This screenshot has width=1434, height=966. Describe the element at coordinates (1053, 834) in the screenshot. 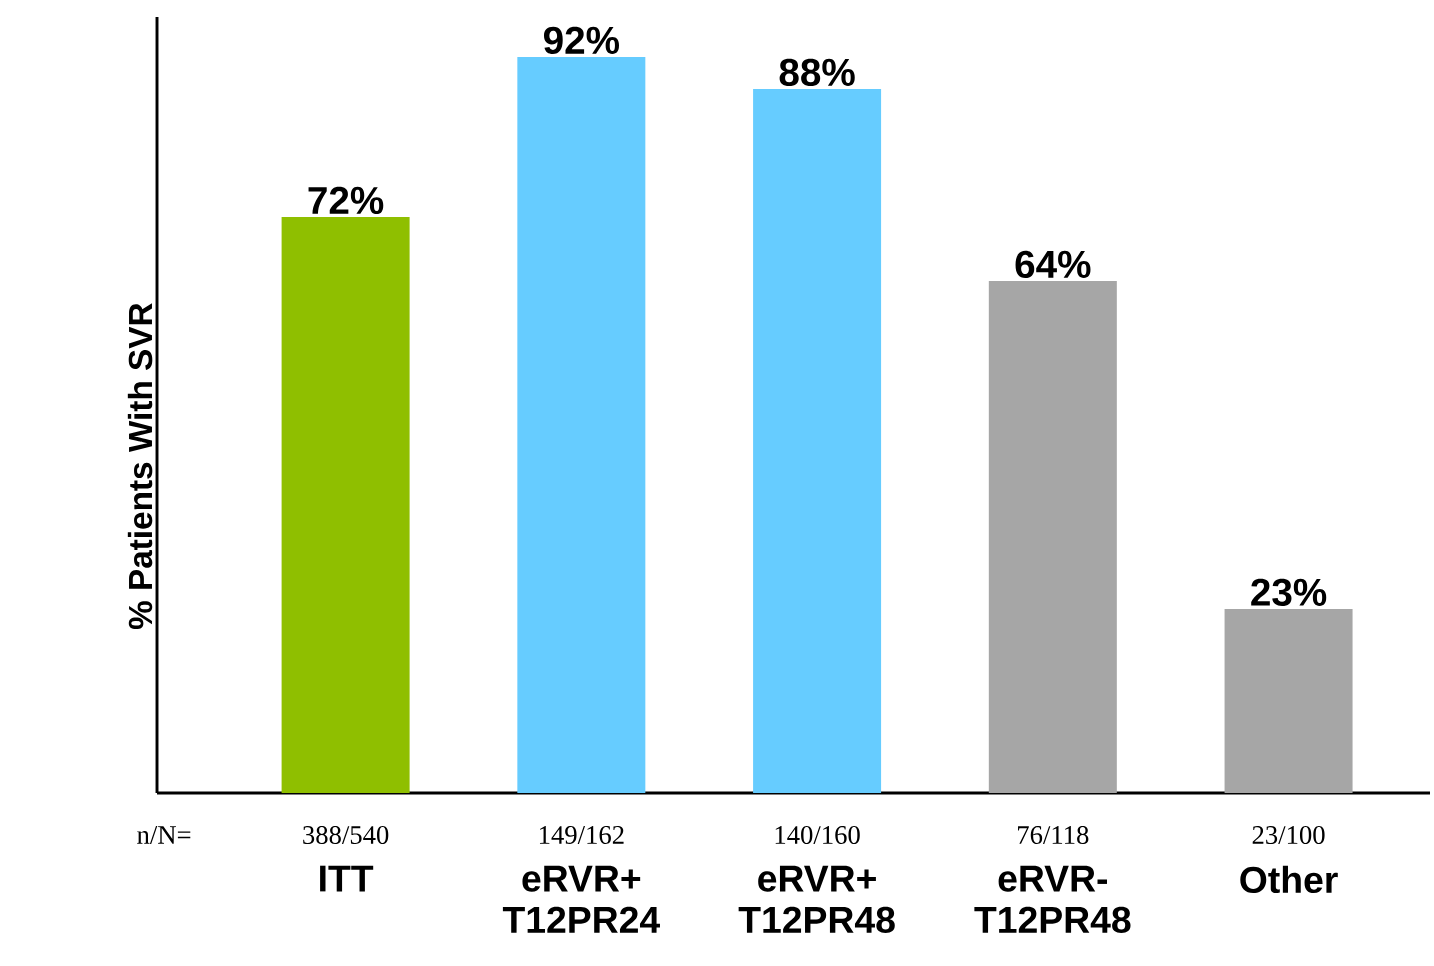

I see `text: 76/118` at that location.